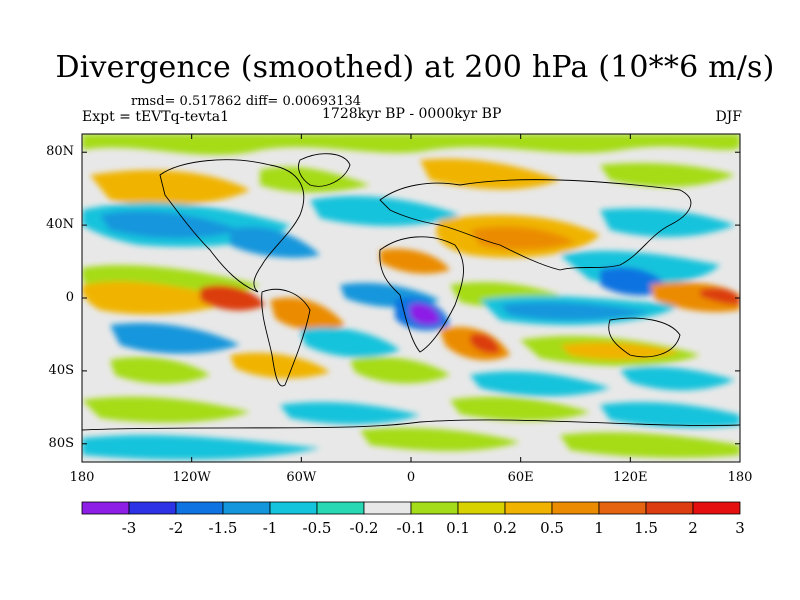 The width and height of the screenshot is (800, 600). I want to click on colorbar-label: 2, so click(693, 528).